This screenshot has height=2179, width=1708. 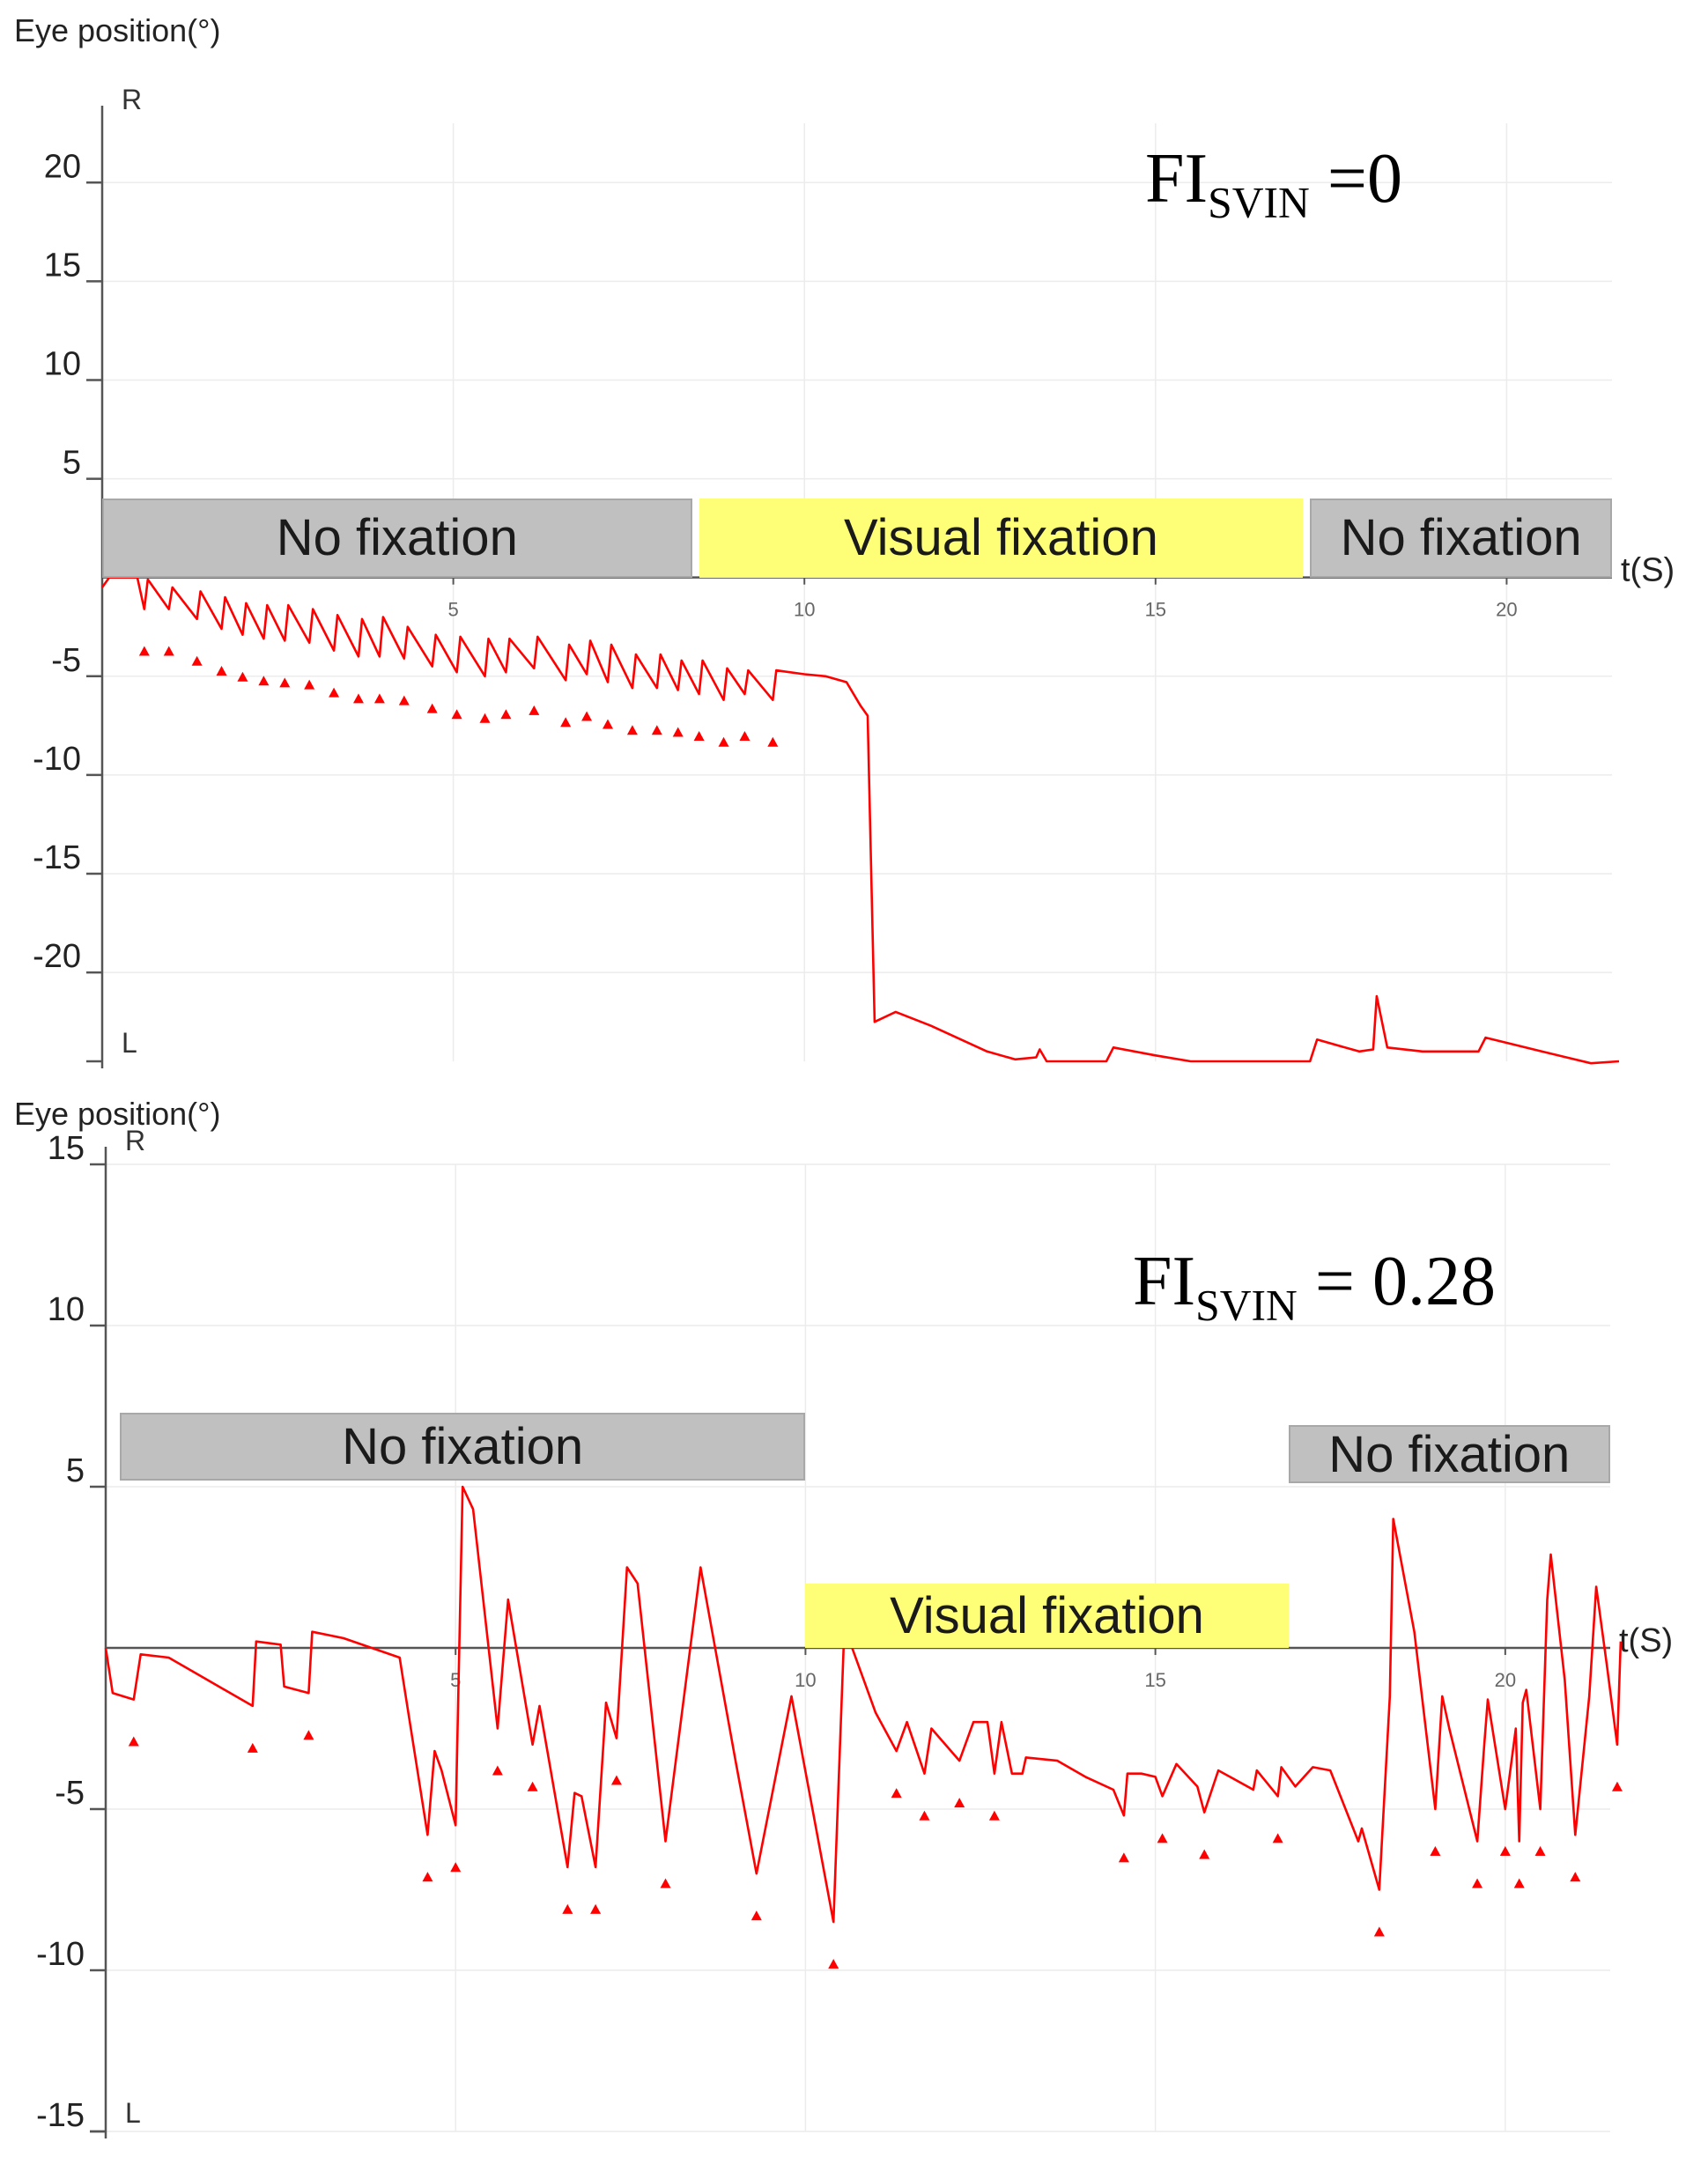 What do you see at coordinates (1177, 179) in the screenshot?
I see `top-fi-main: FI` at bounding box center [1177, 179].